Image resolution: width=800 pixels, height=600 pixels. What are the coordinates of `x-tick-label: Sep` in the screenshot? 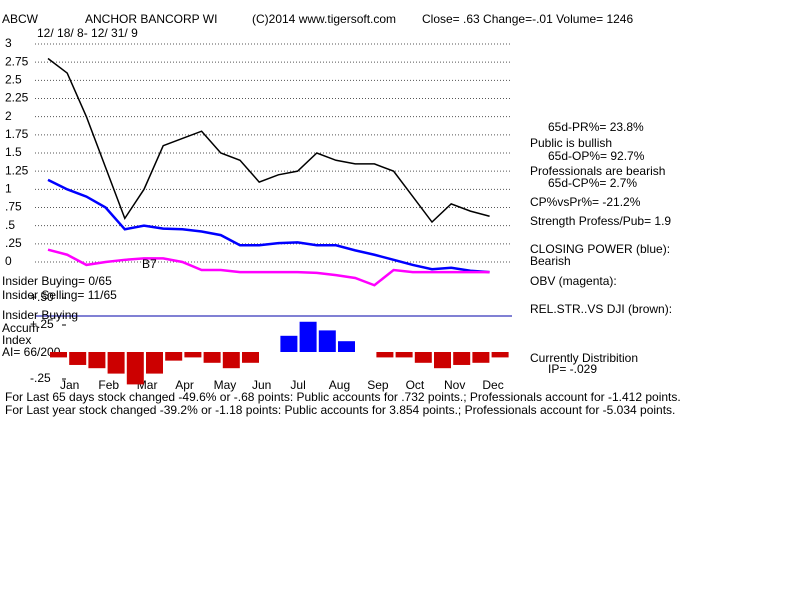 It's located at (378, 385).